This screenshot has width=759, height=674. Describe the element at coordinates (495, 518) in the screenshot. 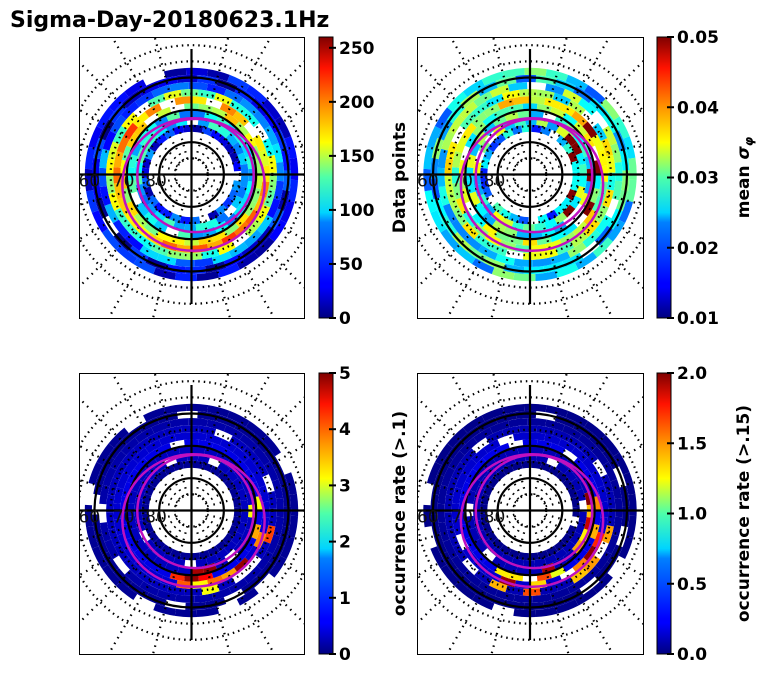

I see `lat-label-80: 80` at that location.